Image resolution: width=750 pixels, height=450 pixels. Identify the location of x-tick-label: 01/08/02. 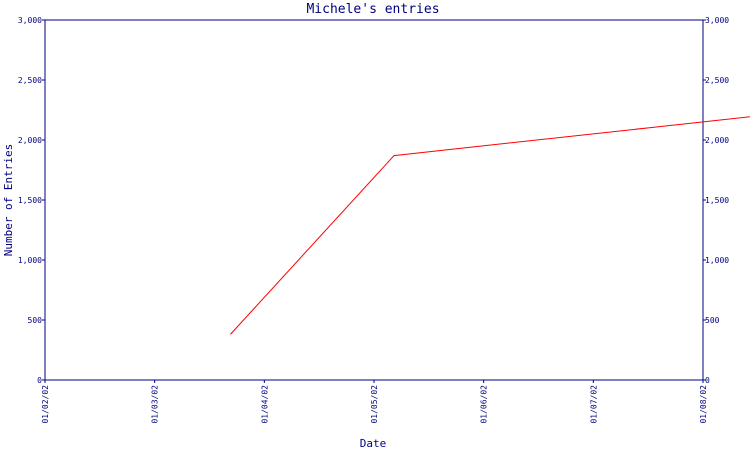
(703, 404).